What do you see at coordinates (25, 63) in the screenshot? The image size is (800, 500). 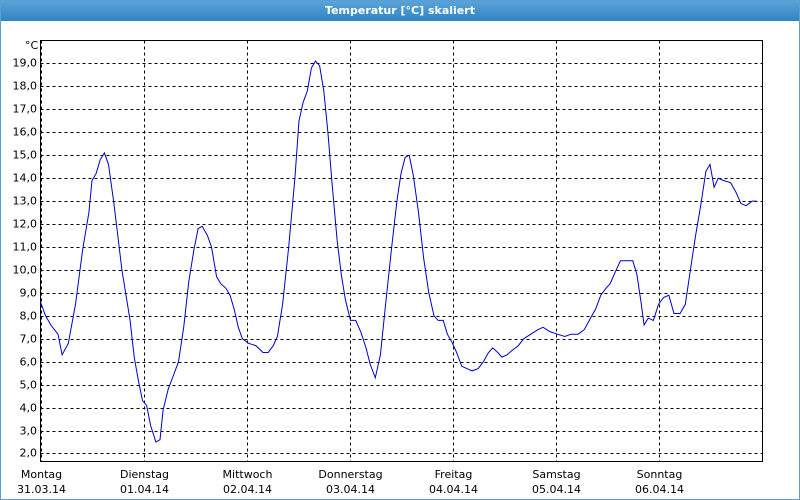 I see `y-tick-label: 19,0` at bounding box center [25, 63].